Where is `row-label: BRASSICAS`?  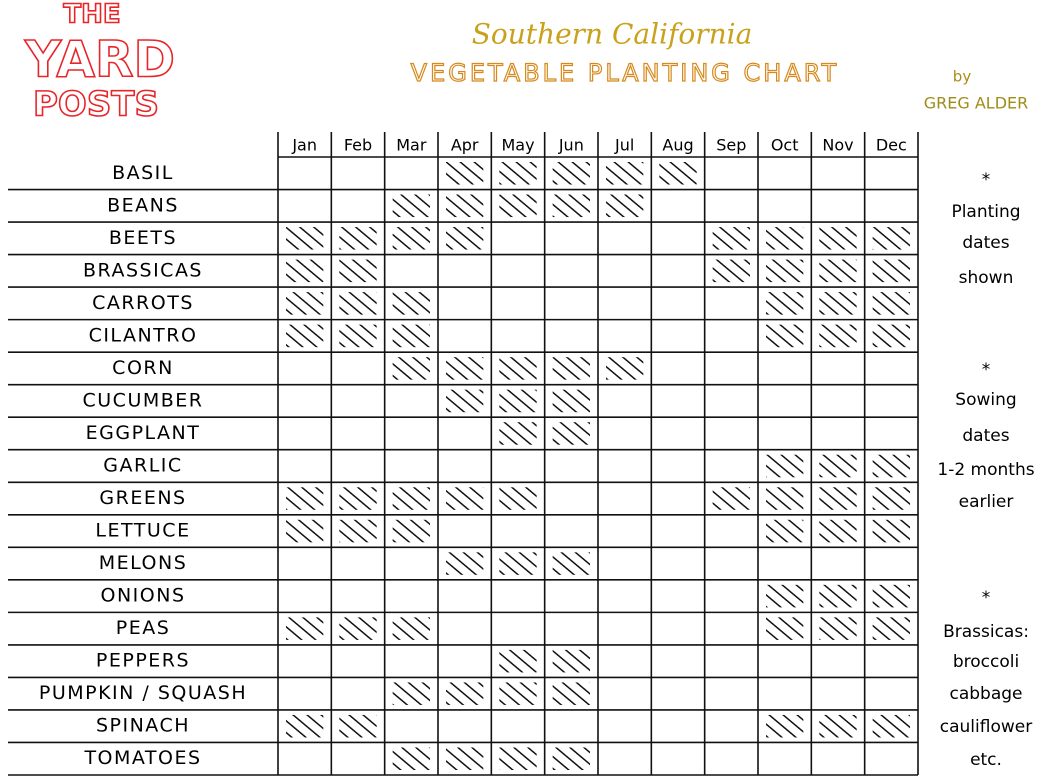 row-label: BRASSICAS is located at coordinates (143, 270).